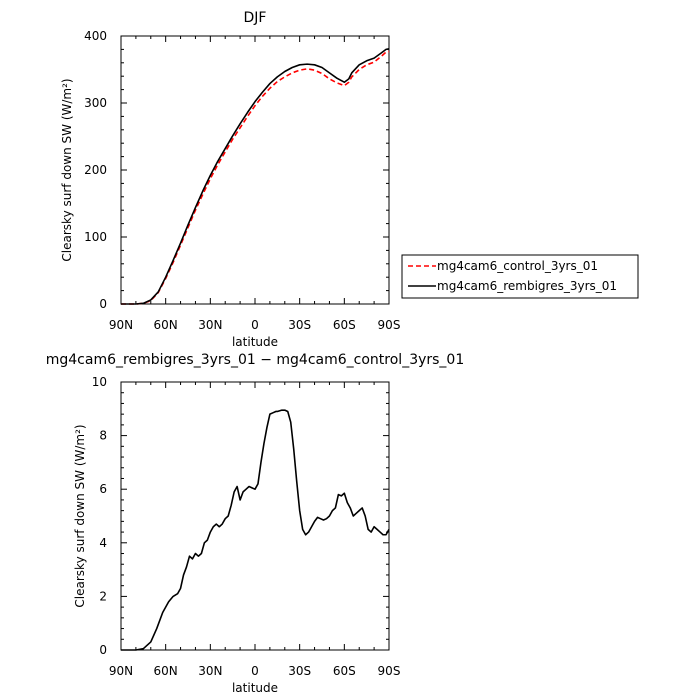 The height and width of the screenshot is (697, 686). I want to click on top-series-lines, so click(255, 176).